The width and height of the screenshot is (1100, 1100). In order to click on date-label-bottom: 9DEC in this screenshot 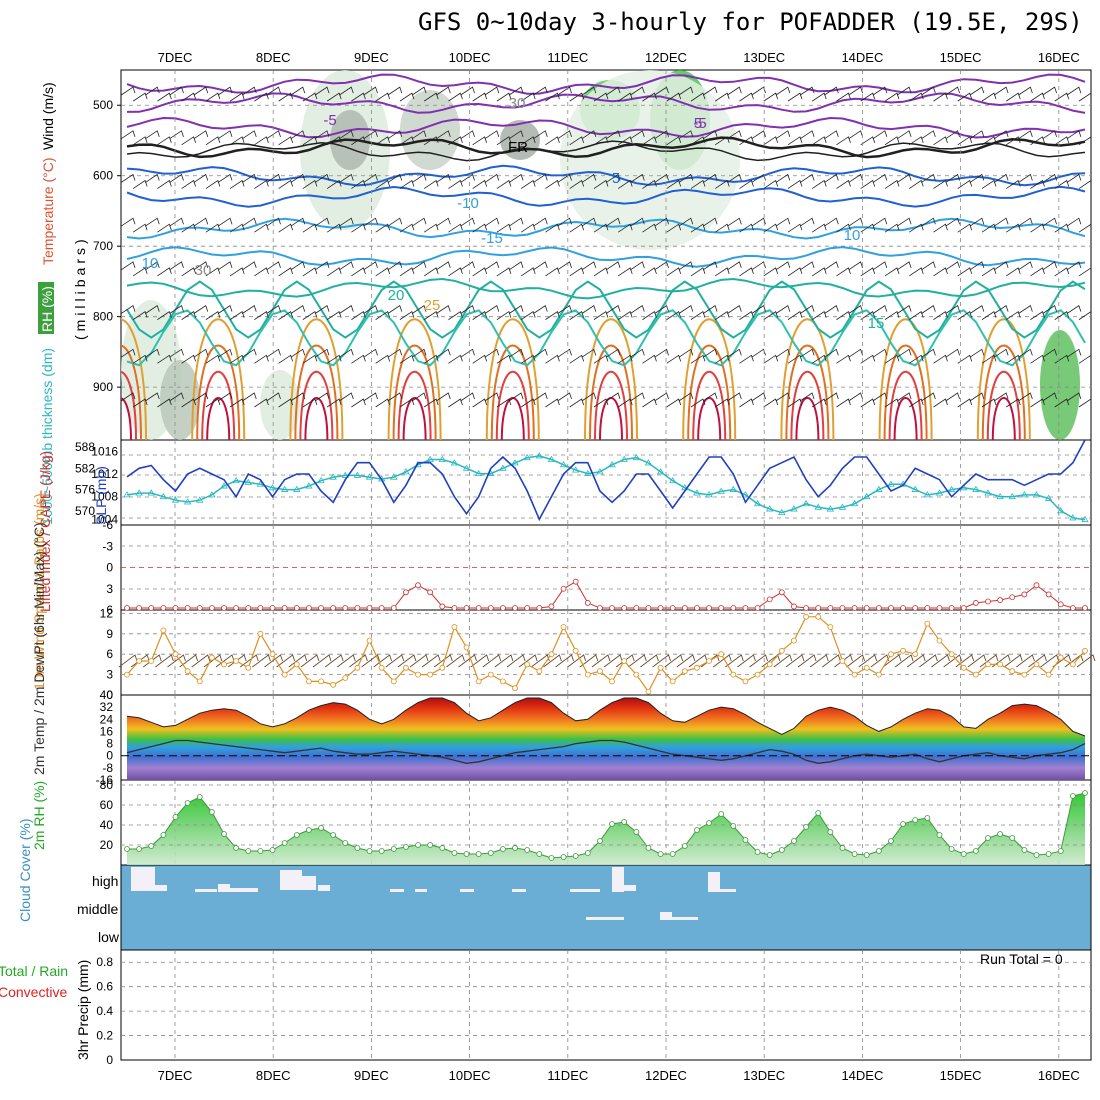, I will do `click(371, 1075)`.